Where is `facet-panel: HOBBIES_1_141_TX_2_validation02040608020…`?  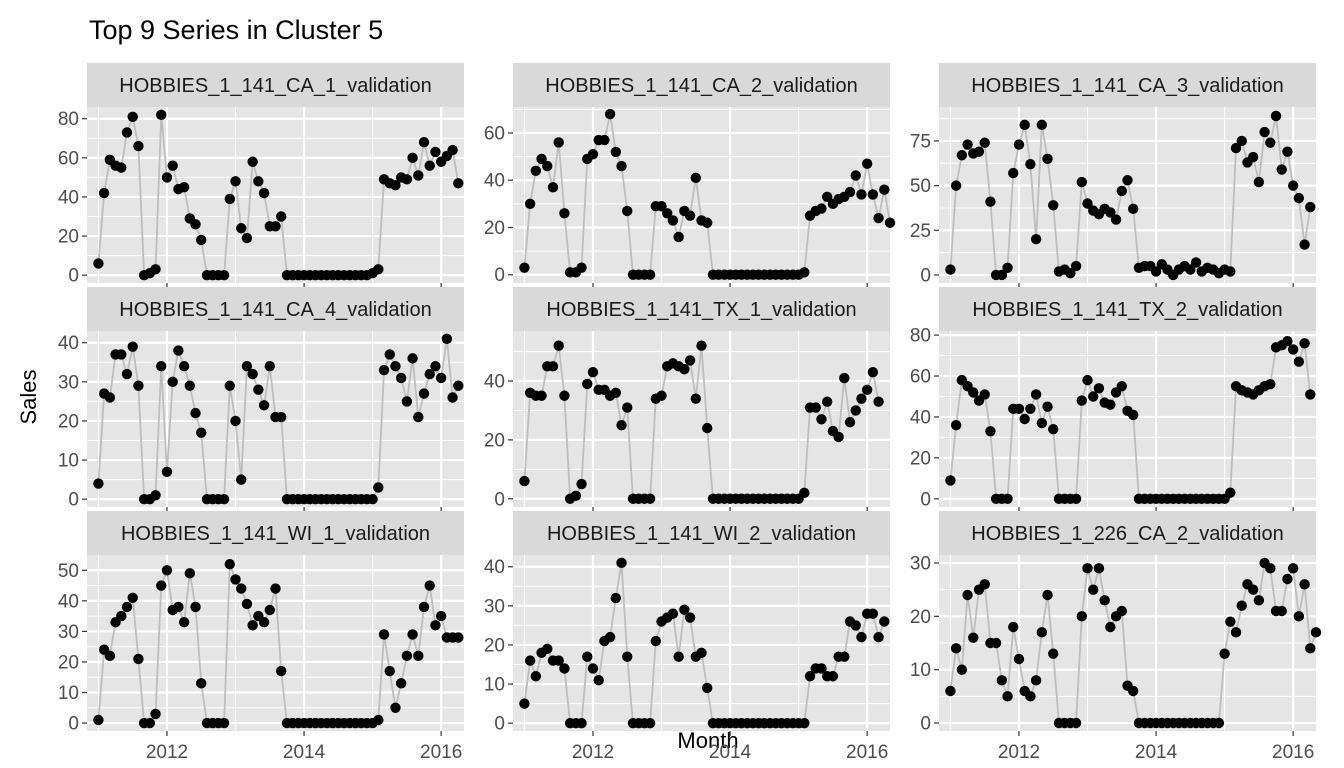 facet-panel: HOBBIES_1_141_TX_2_validation02040608020… is located at coordinates (1113, 413).